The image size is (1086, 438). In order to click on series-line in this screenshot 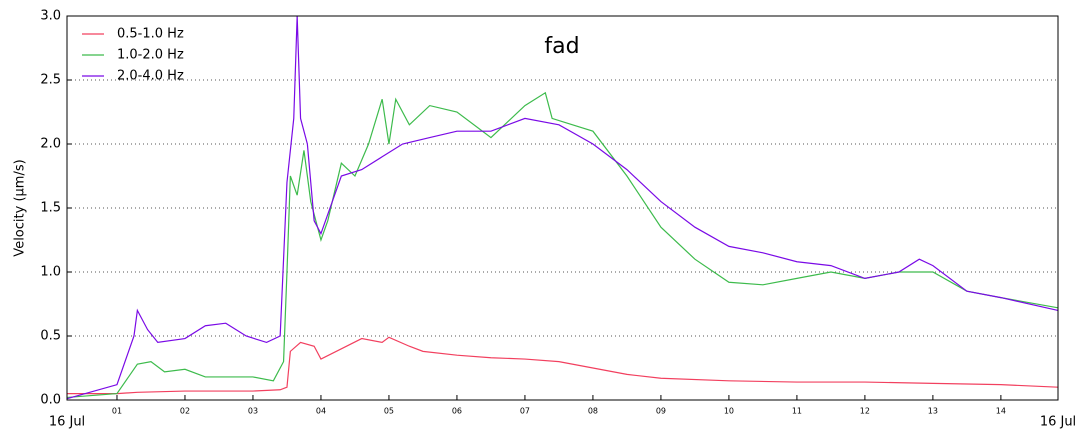, I will do `click(563, 365)`.